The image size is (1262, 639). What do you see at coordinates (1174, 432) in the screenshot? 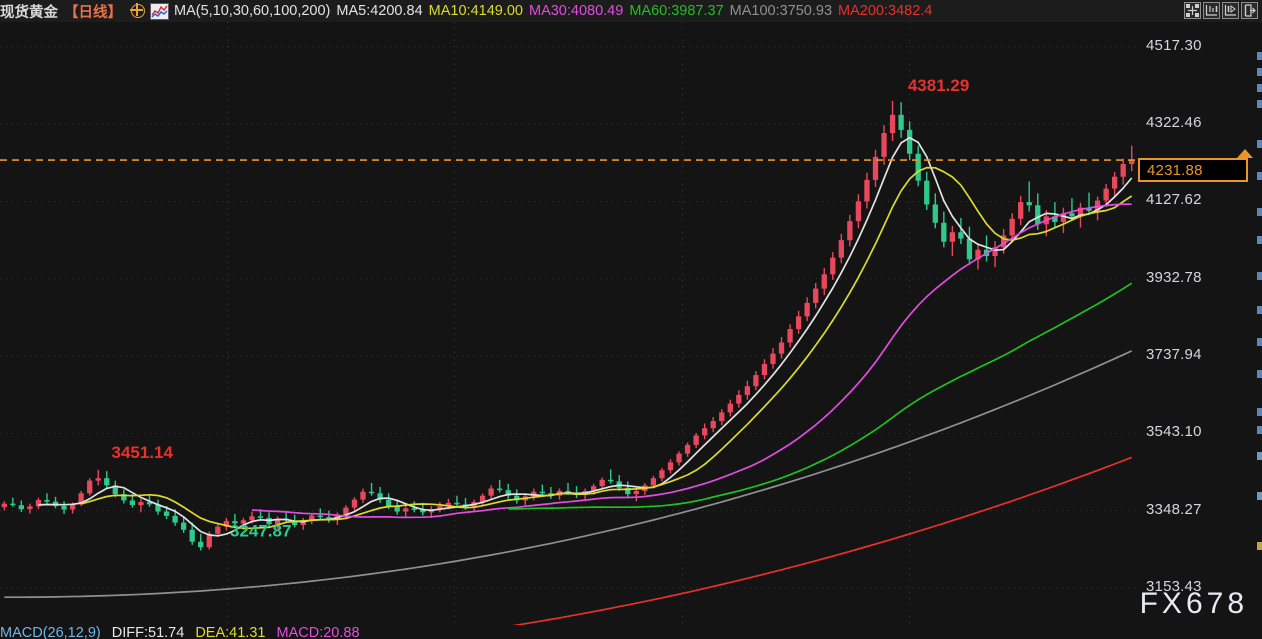
I see `price-tick-label: 3543.10` at bounding box center [1174, 432].